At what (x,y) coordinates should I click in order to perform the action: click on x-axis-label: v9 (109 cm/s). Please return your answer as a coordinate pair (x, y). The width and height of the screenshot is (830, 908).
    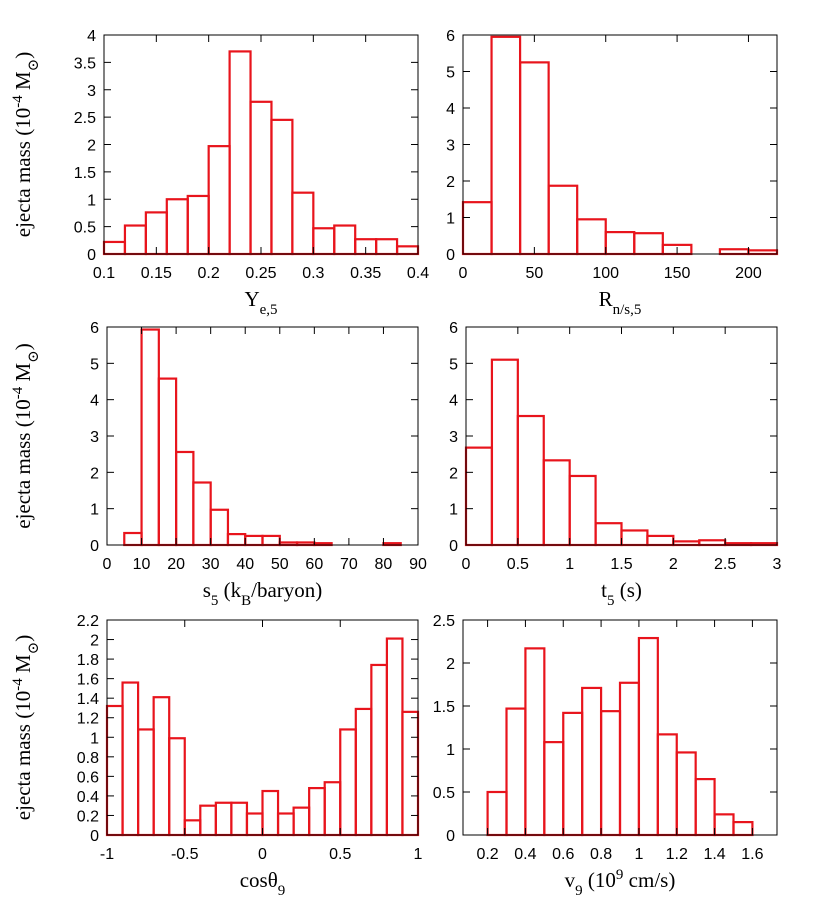
    Looking at the image, I should click on (620, 883).